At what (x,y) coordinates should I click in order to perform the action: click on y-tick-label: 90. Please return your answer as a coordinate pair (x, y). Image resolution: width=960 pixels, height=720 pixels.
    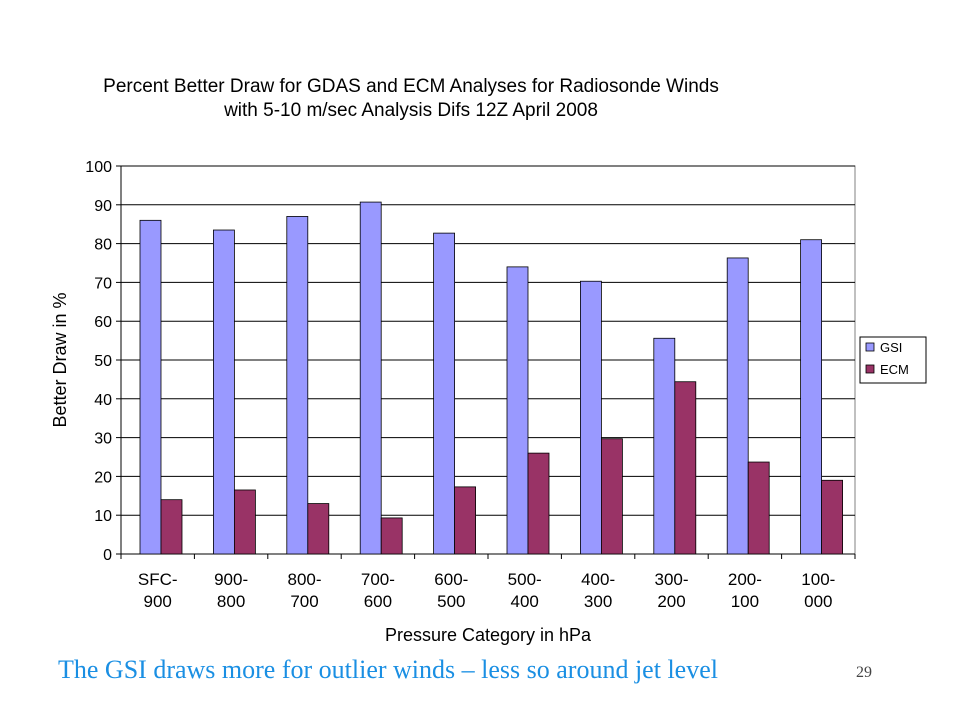
    Looking at the image, I should click on (103, 206).